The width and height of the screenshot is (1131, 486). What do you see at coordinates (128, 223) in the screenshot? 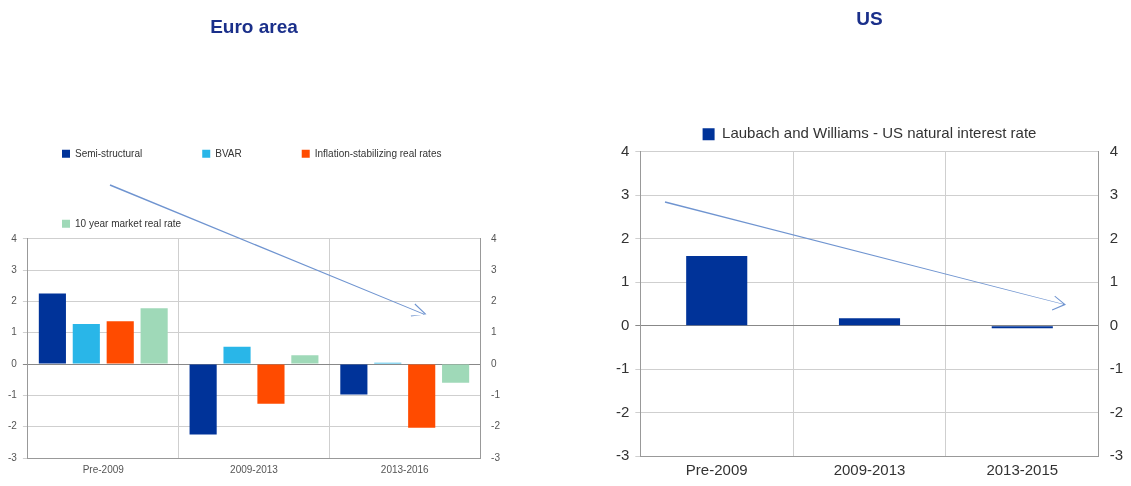
I see `legend-label: 10 year market real rate` at bounding box center [128, 223].